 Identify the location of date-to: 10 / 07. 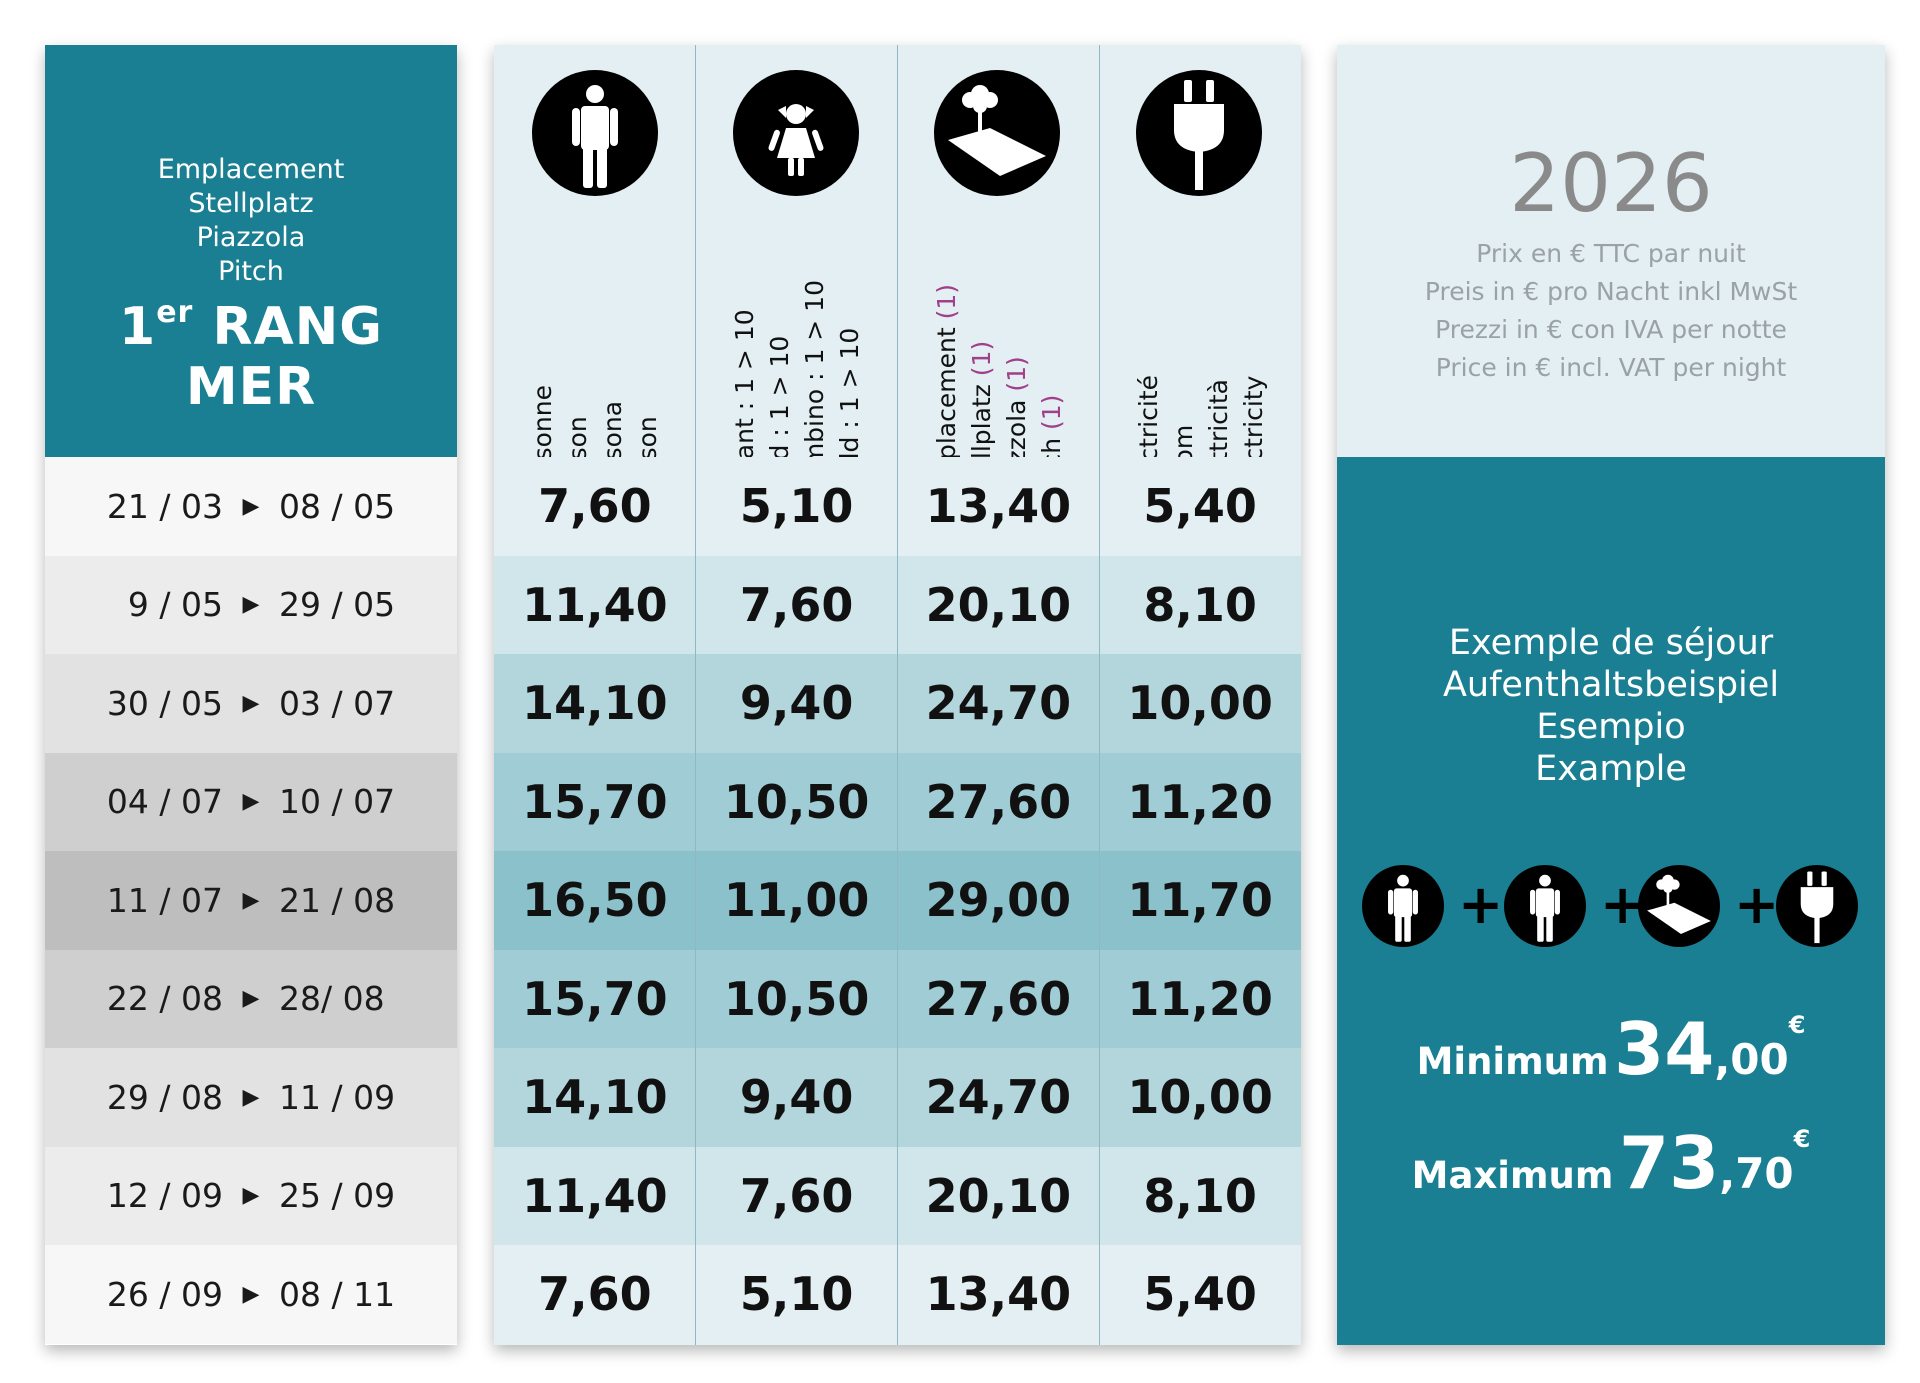
(337, 802).